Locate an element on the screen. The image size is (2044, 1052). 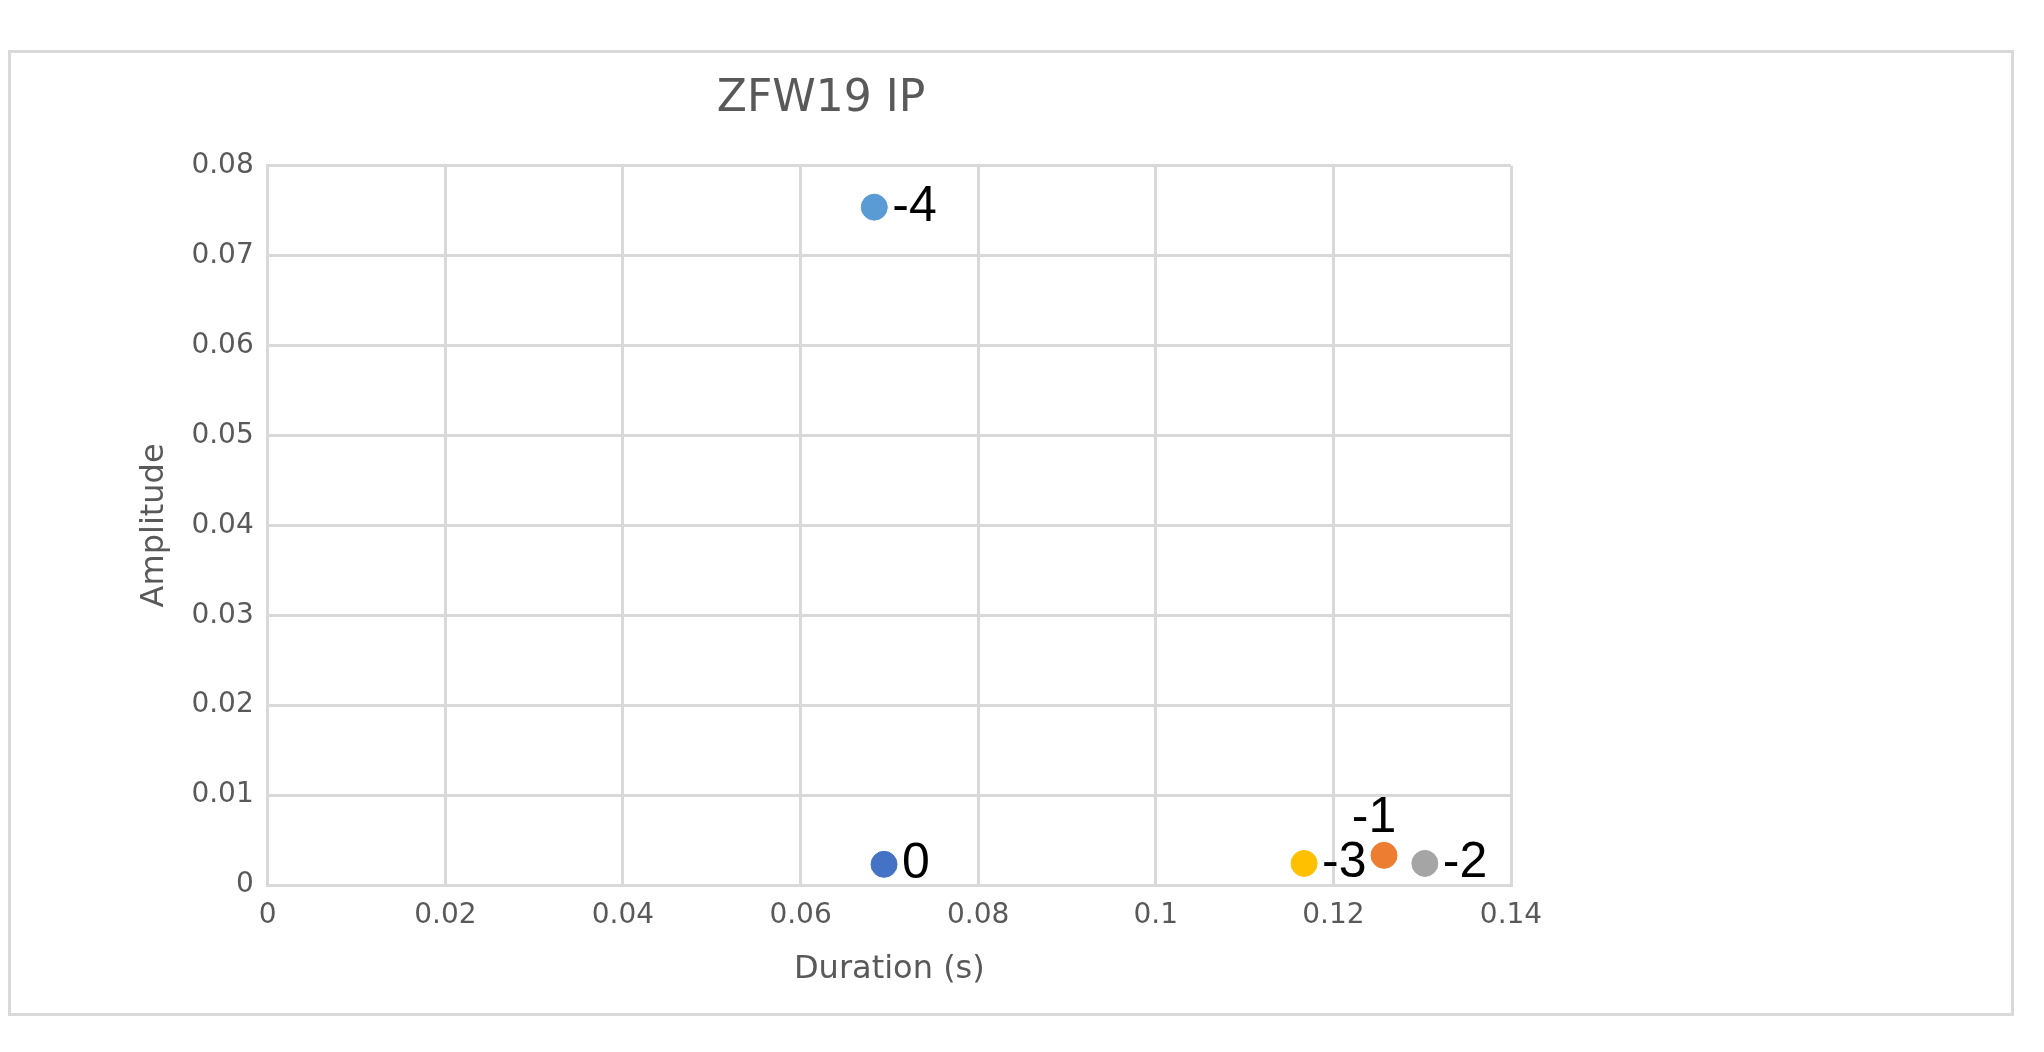
y-tick-label: 0.03 is located at coordinates (222, 613).